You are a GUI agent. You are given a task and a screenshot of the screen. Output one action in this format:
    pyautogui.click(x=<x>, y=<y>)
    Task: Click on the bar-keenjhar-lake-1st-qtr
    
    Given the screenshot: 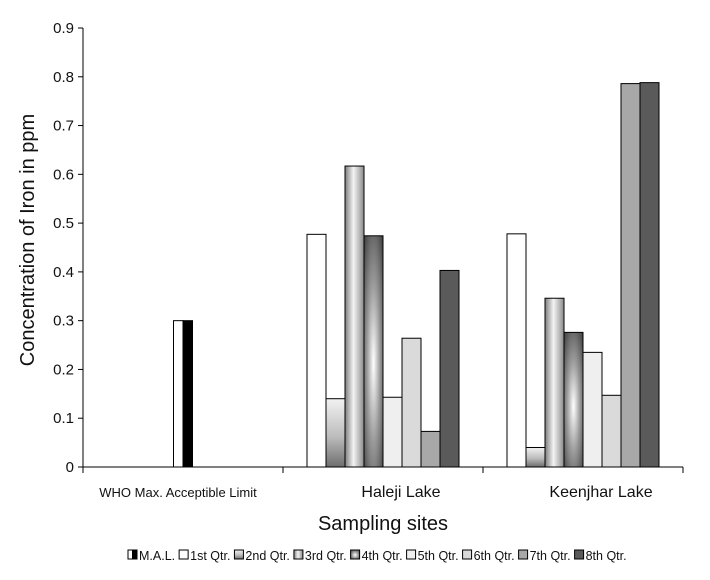 What is the action you would take?
    pyautogui.click(x=516, y=350)
    